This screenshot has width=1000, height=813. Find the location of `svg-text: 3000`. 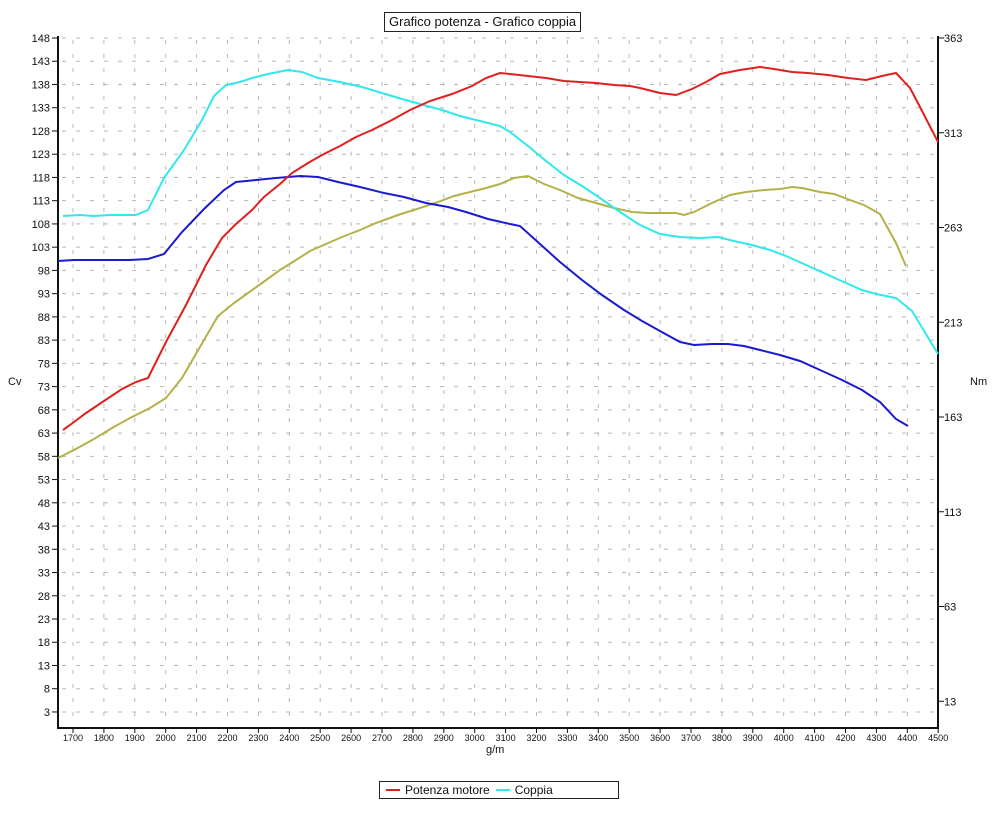

svg-text: 3000 is located at coordinates (475, 738).